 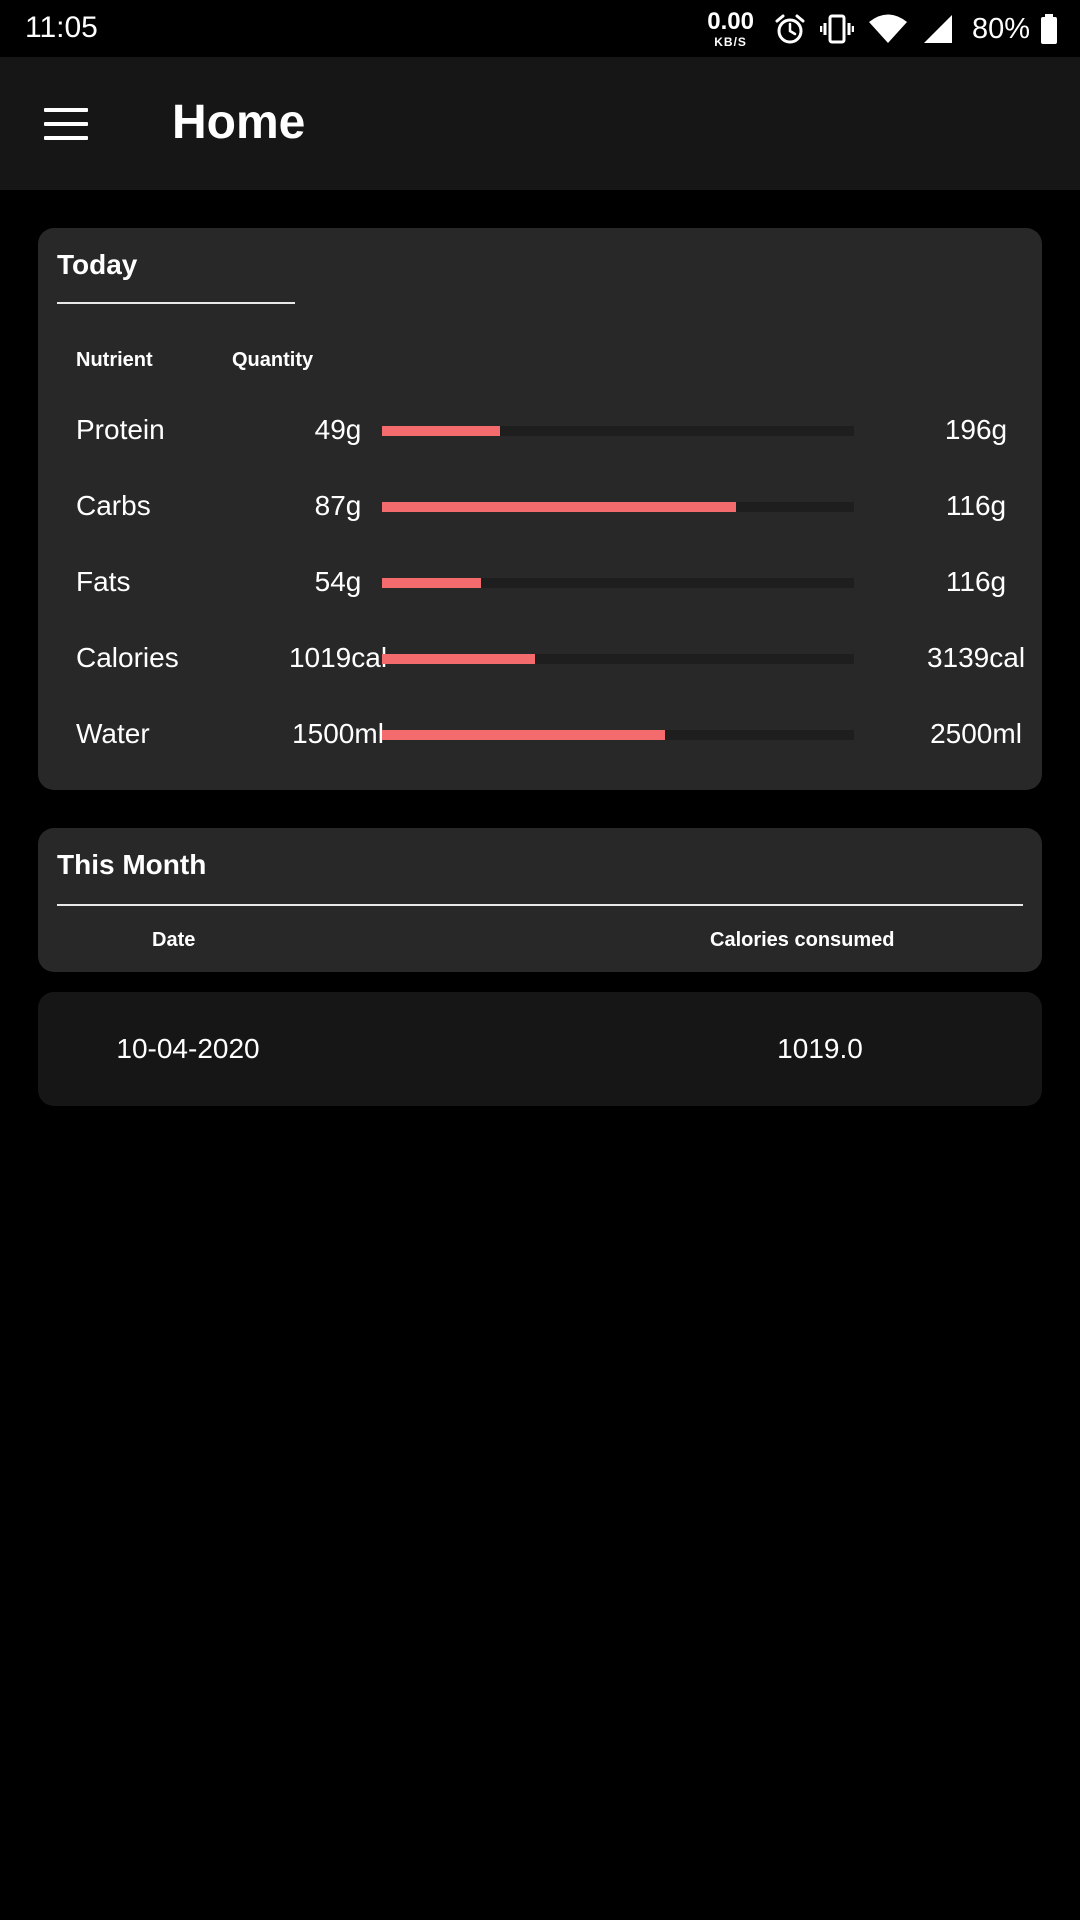 What do you see at coordinates (127, 657) in the screenshot?
I see `nutrient-name: Calories` at bounding box center [127, 657].